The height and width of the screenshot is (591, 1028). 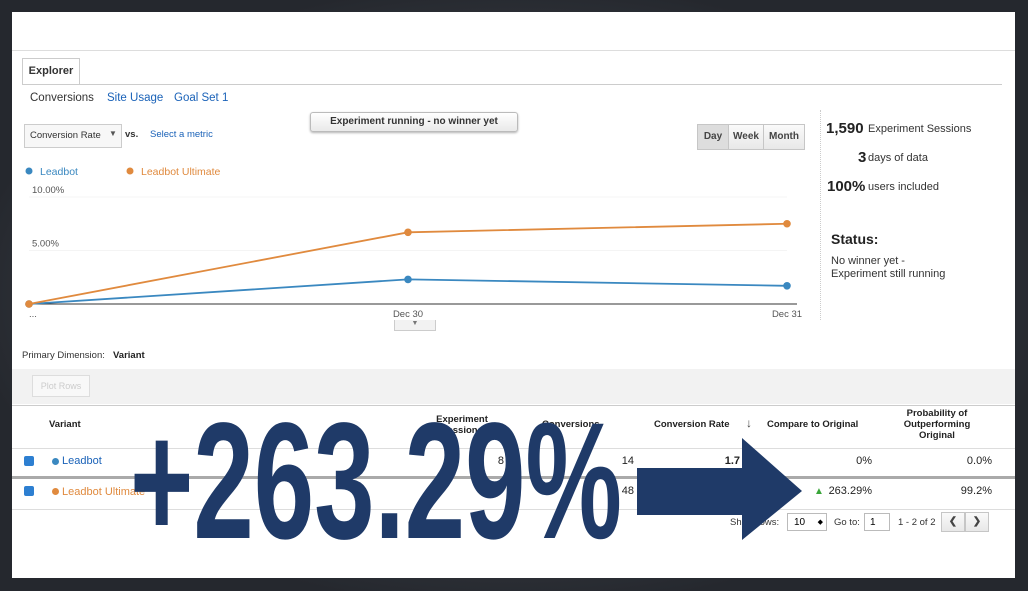 I want to click on period-button: Week, so click(x=746, y=137).